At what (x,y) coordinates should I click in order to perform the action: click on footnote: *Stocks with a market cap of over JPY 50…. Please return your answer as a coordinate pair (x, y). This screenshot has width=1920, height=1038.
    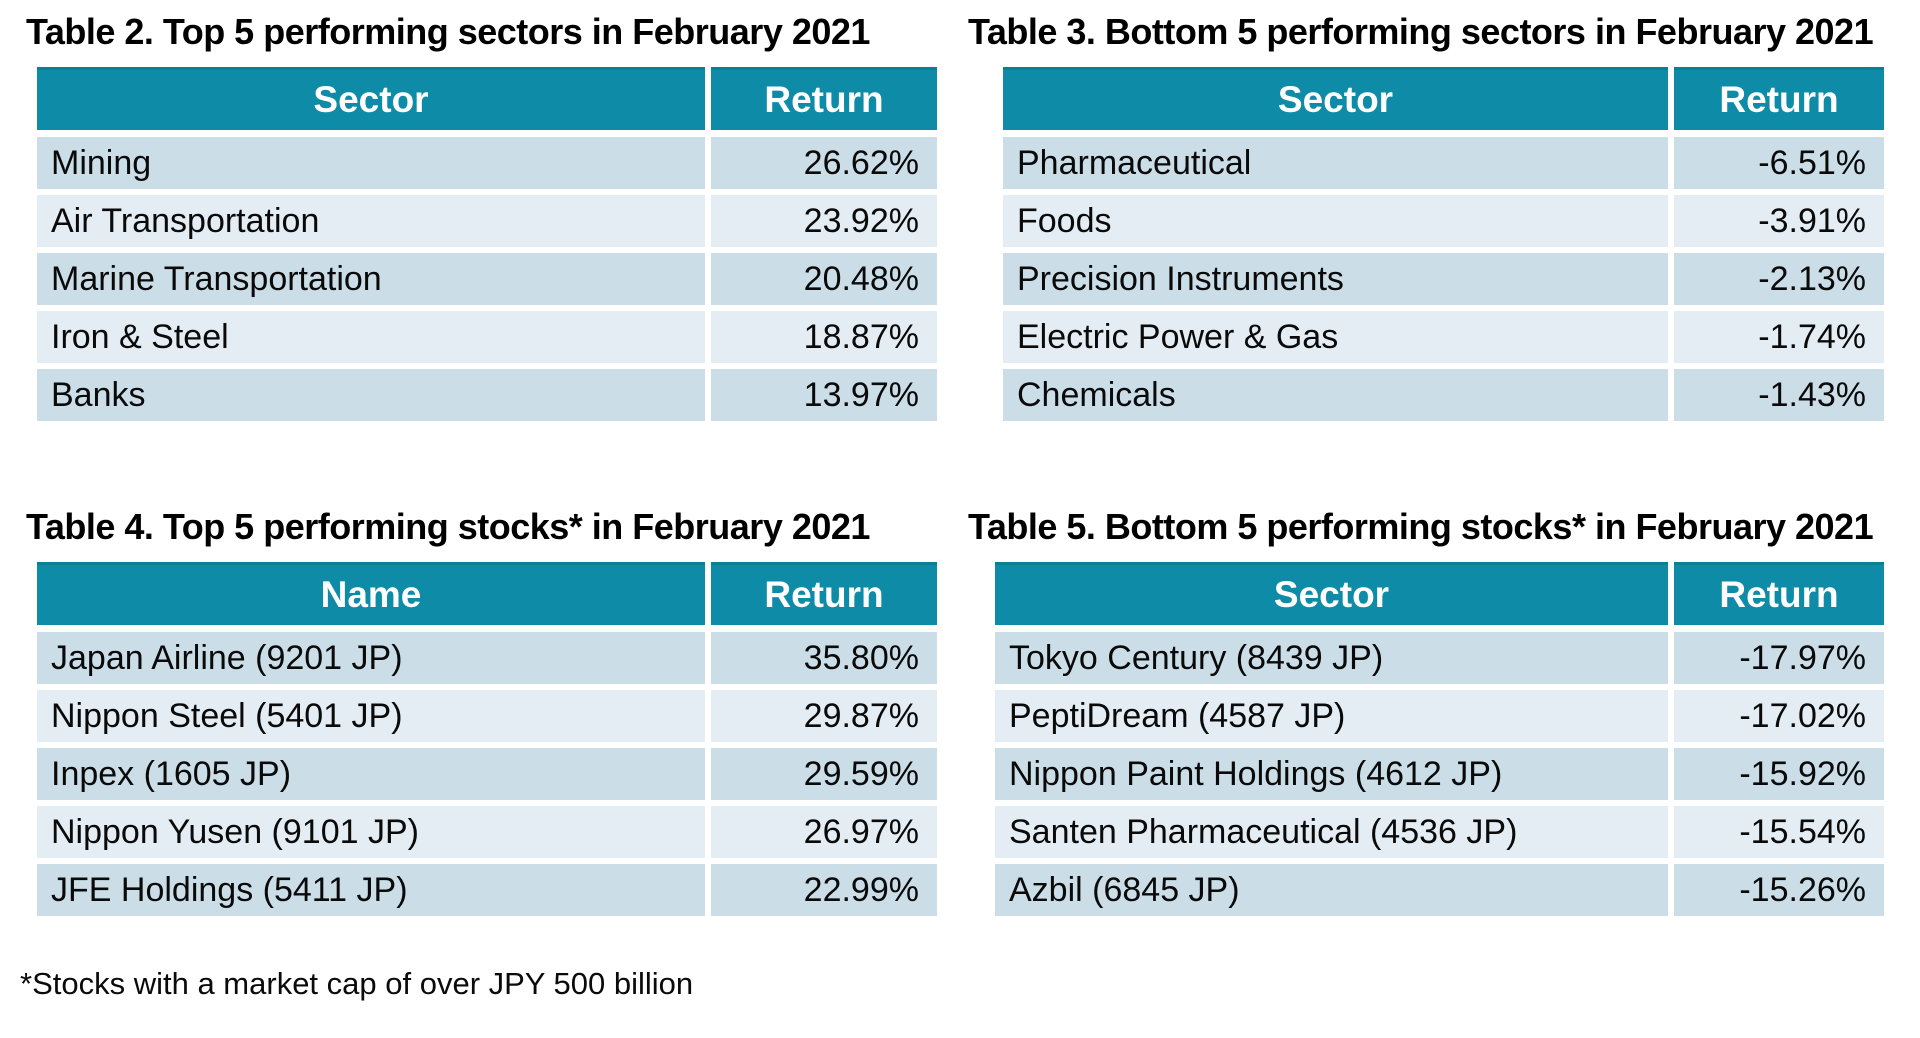
    Looking at the image, I should click on (357, 983).